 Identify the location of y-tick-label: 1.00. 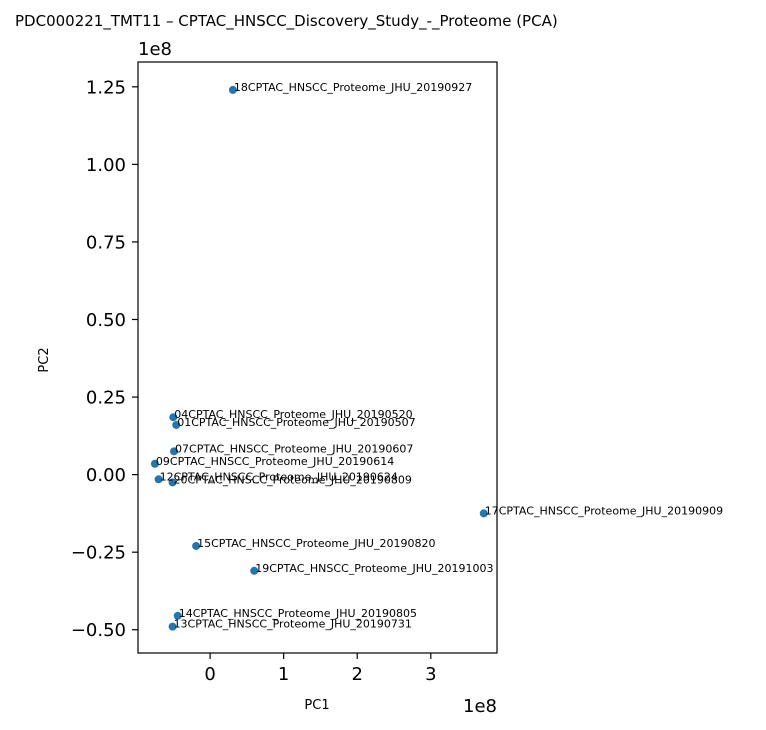
(106, 165).